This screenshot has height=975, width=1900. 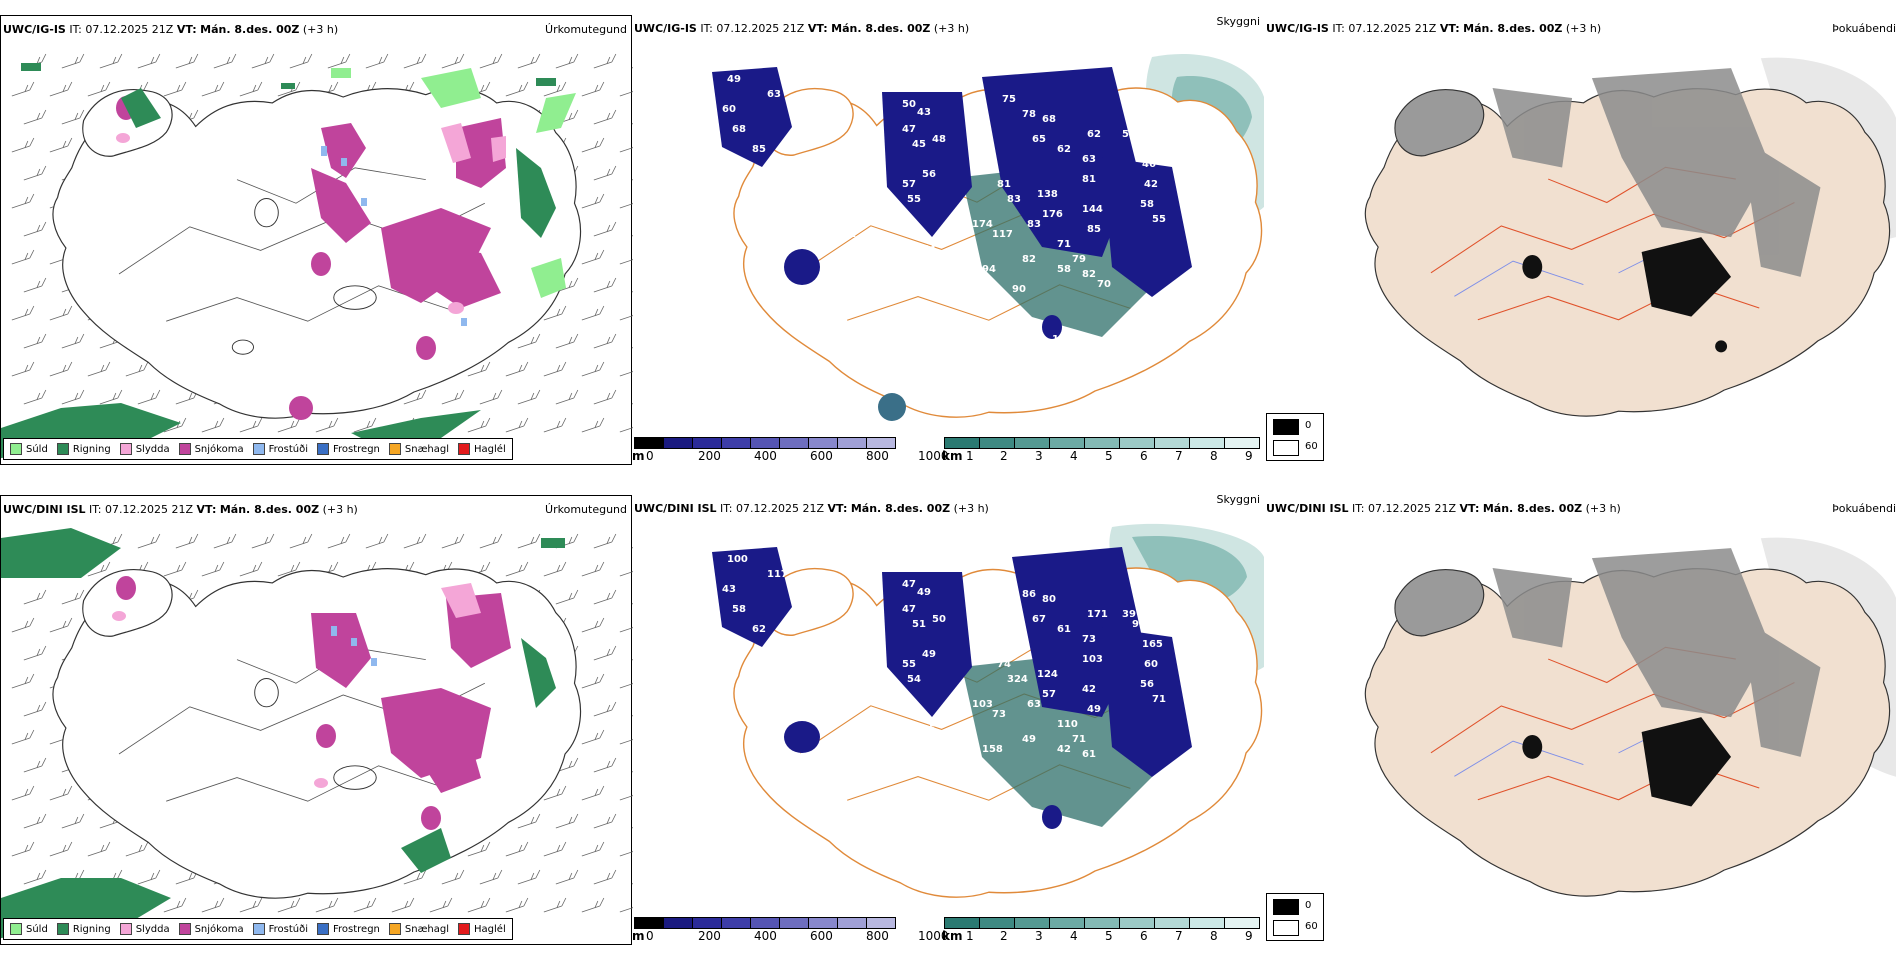 I want to click on km-tick: 3, so click(x=1039, y=936).